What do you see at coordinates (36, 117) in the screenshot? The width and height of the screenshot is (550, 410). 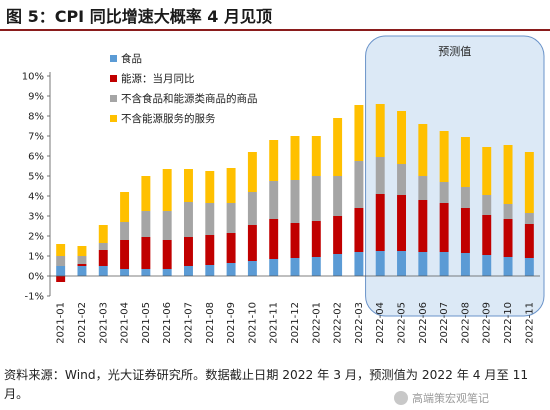 I see `y-tick-label: 8%` at bounding box center [36, 117].